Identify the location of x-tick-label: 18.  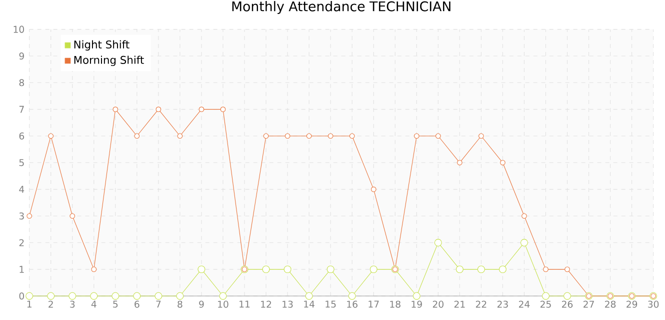
(395, 304).